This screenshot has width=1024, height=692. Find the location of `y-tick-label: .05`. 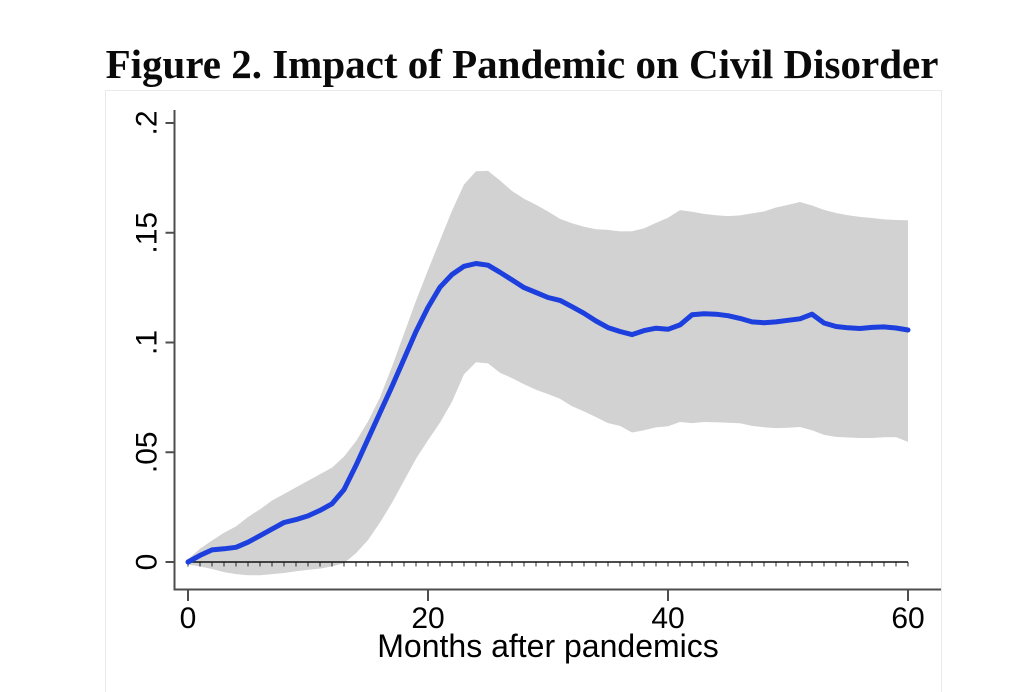

y-tick-label: .05 is located at coordinates (147, 452).